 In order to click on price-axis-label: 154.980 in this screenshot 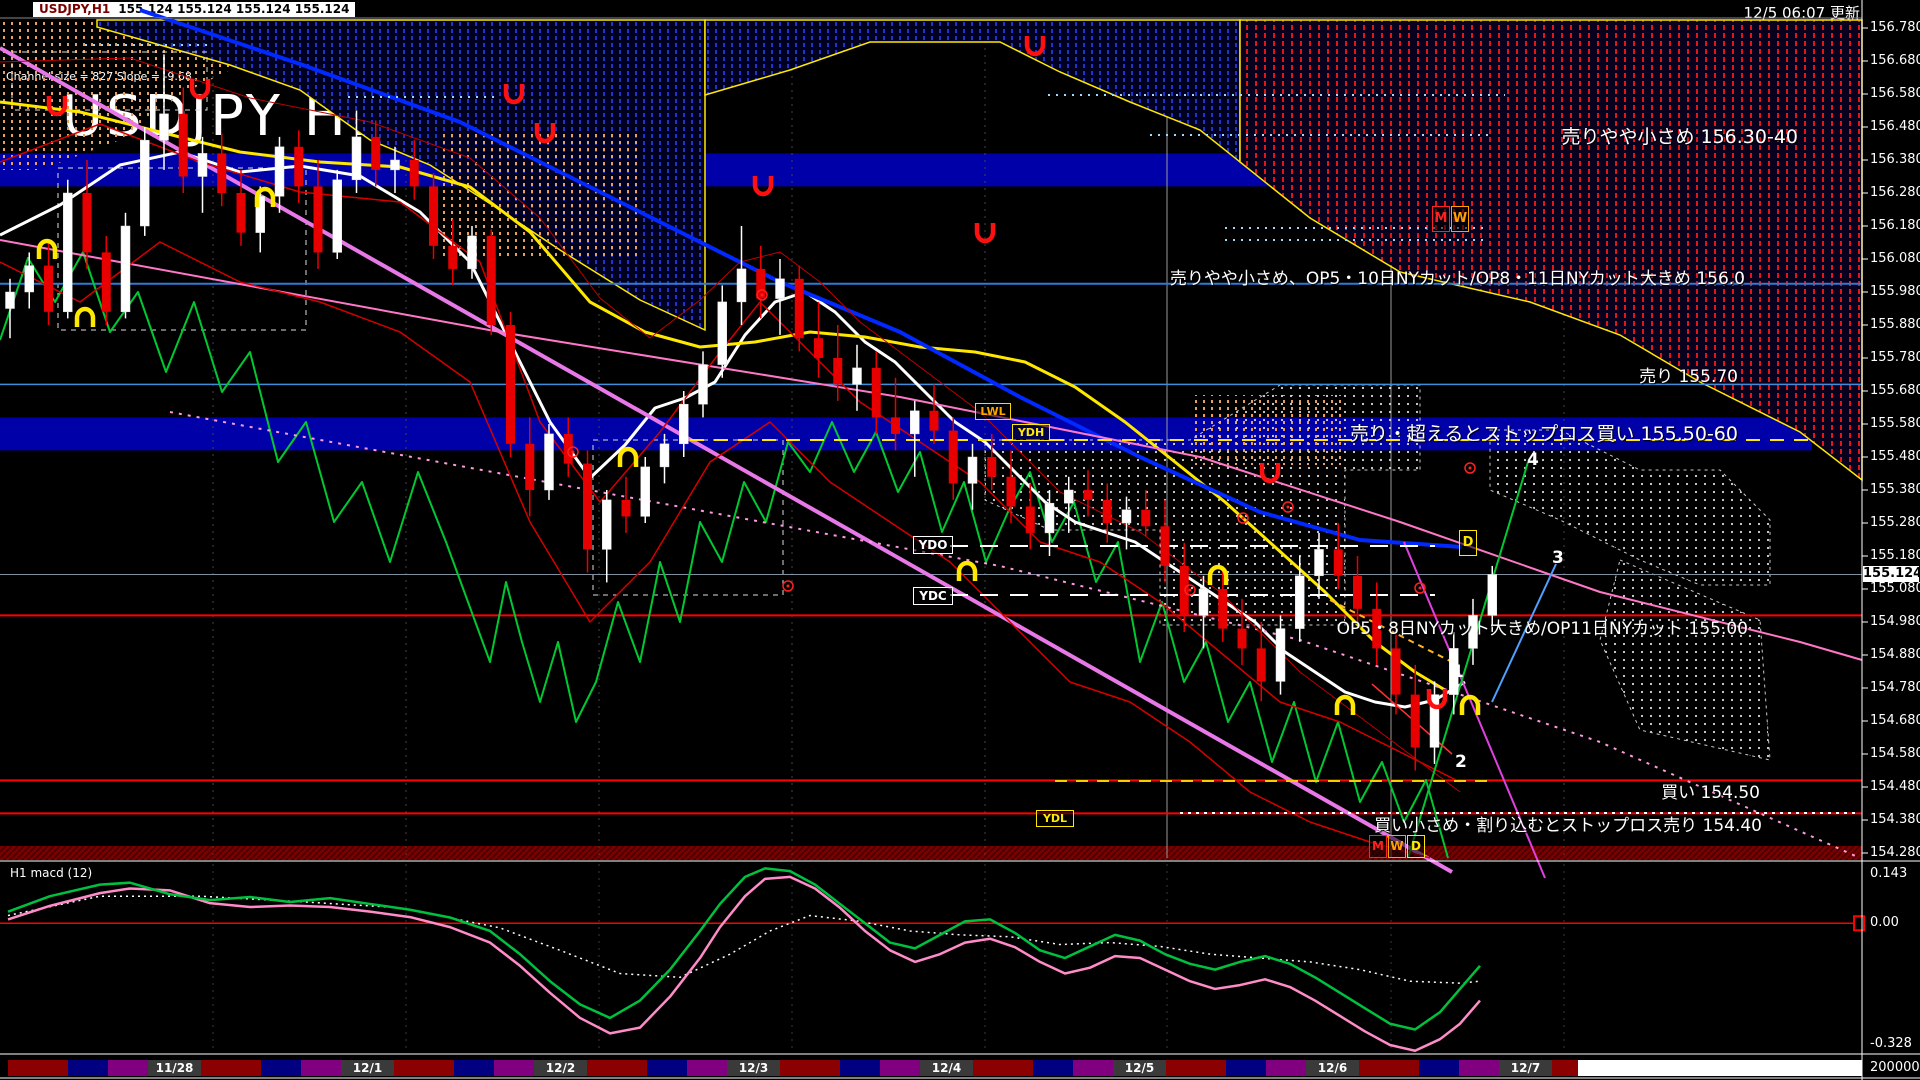, I will do `click(1895, 621)`.